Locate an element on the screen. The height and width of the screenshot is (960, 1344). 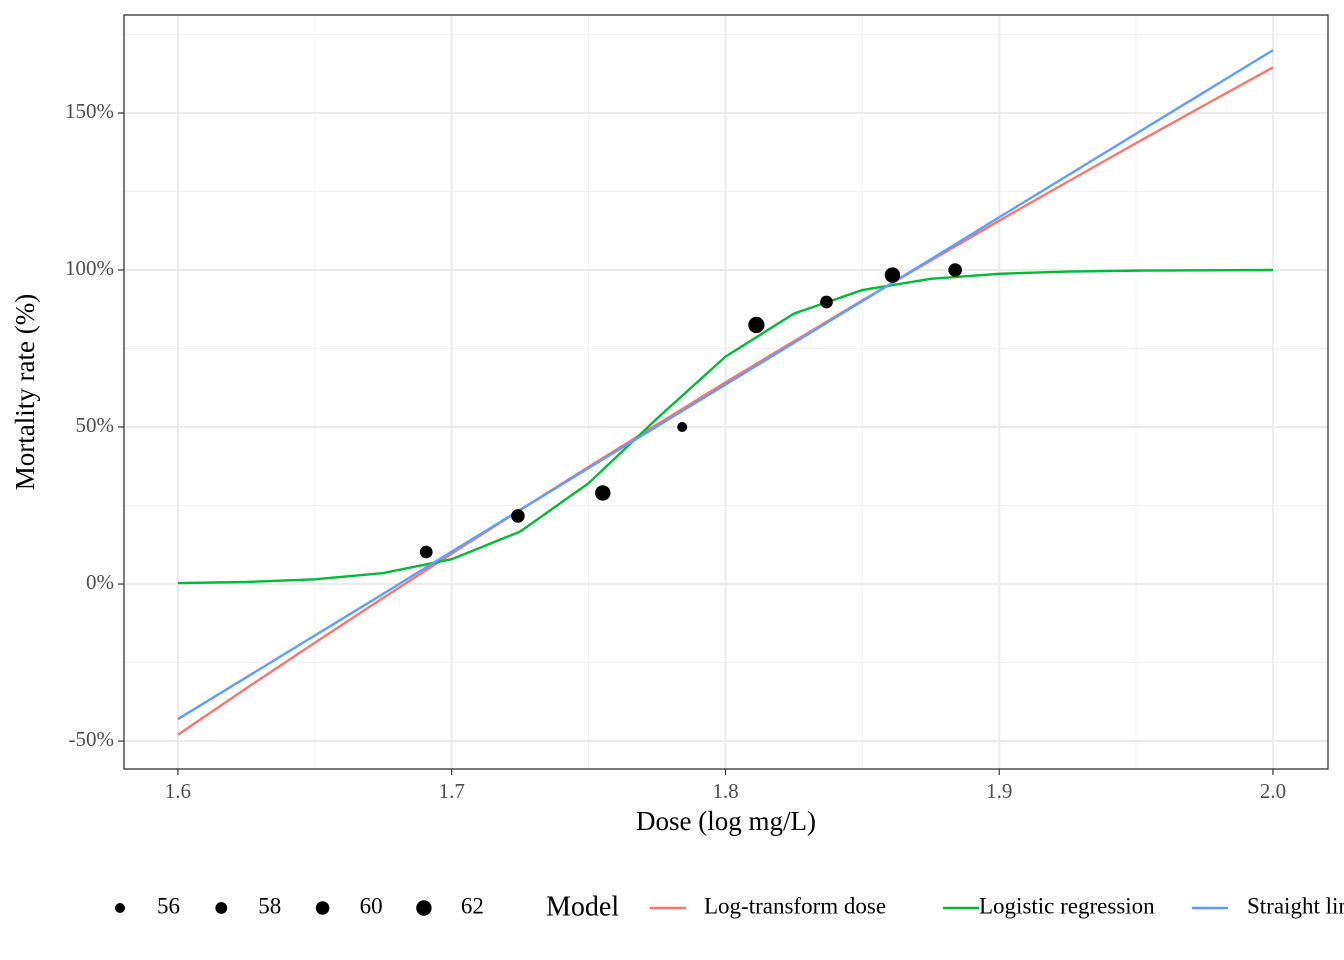
y-tick-label: 50% is located at coordinates (95, 425).